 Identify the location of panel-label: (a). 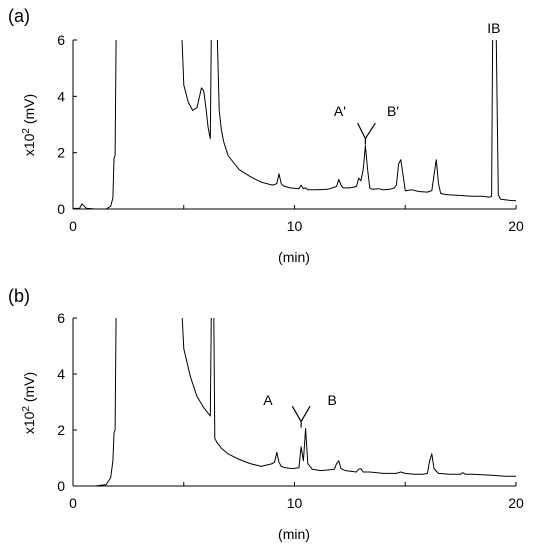
(19, 16).